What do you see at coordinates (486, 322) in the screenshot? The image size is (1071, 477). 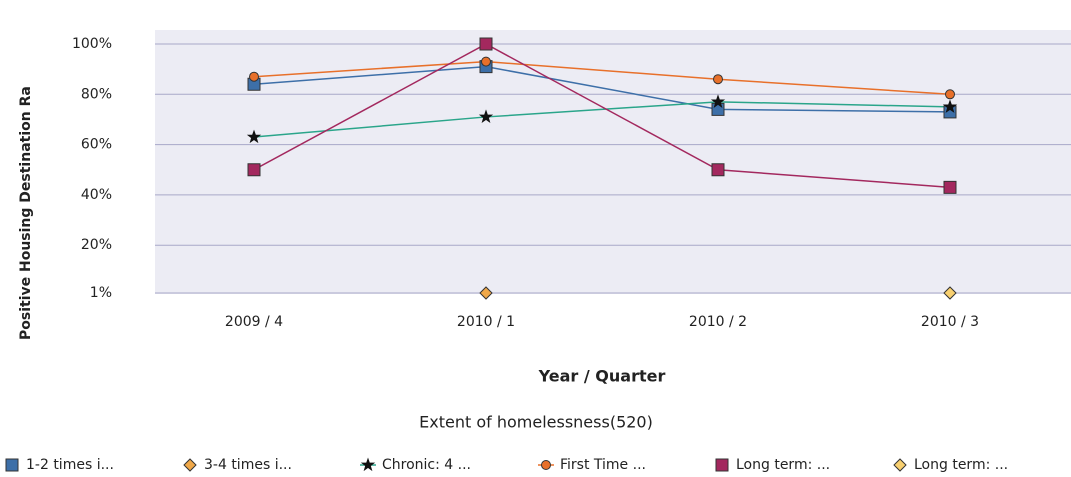 I see `x-tick-label: 2010 / 1` at bounding box center [486, 322].